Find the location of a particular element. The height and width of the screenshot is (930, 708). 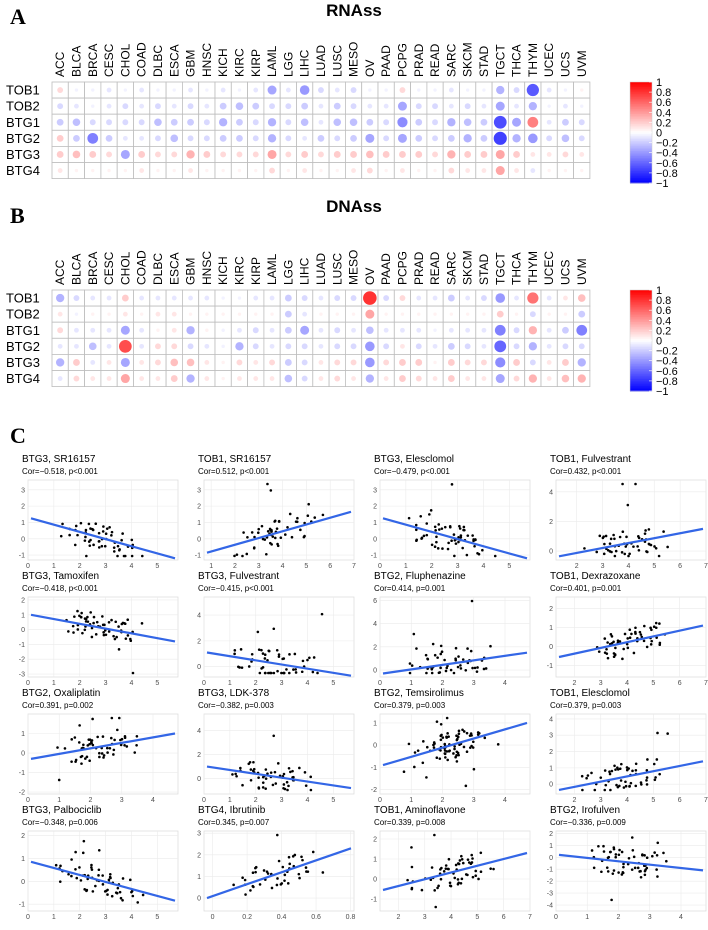

scatter-plot-area is located at coordinates (455, 520).